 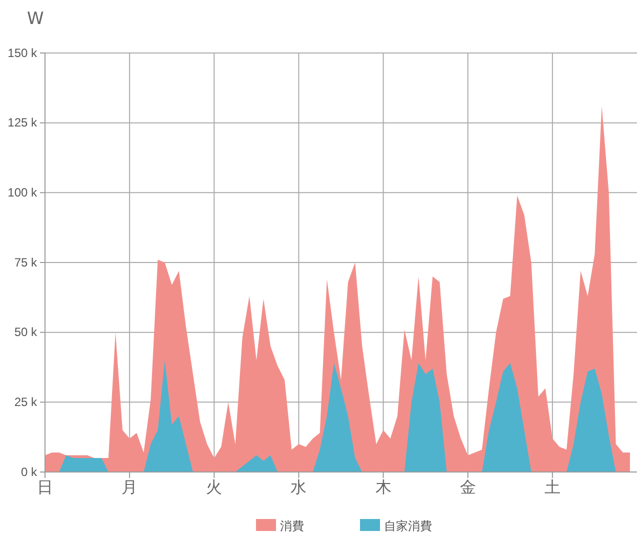 I want to click on y-tick-label: 25 k, so click(x=26, y=402).